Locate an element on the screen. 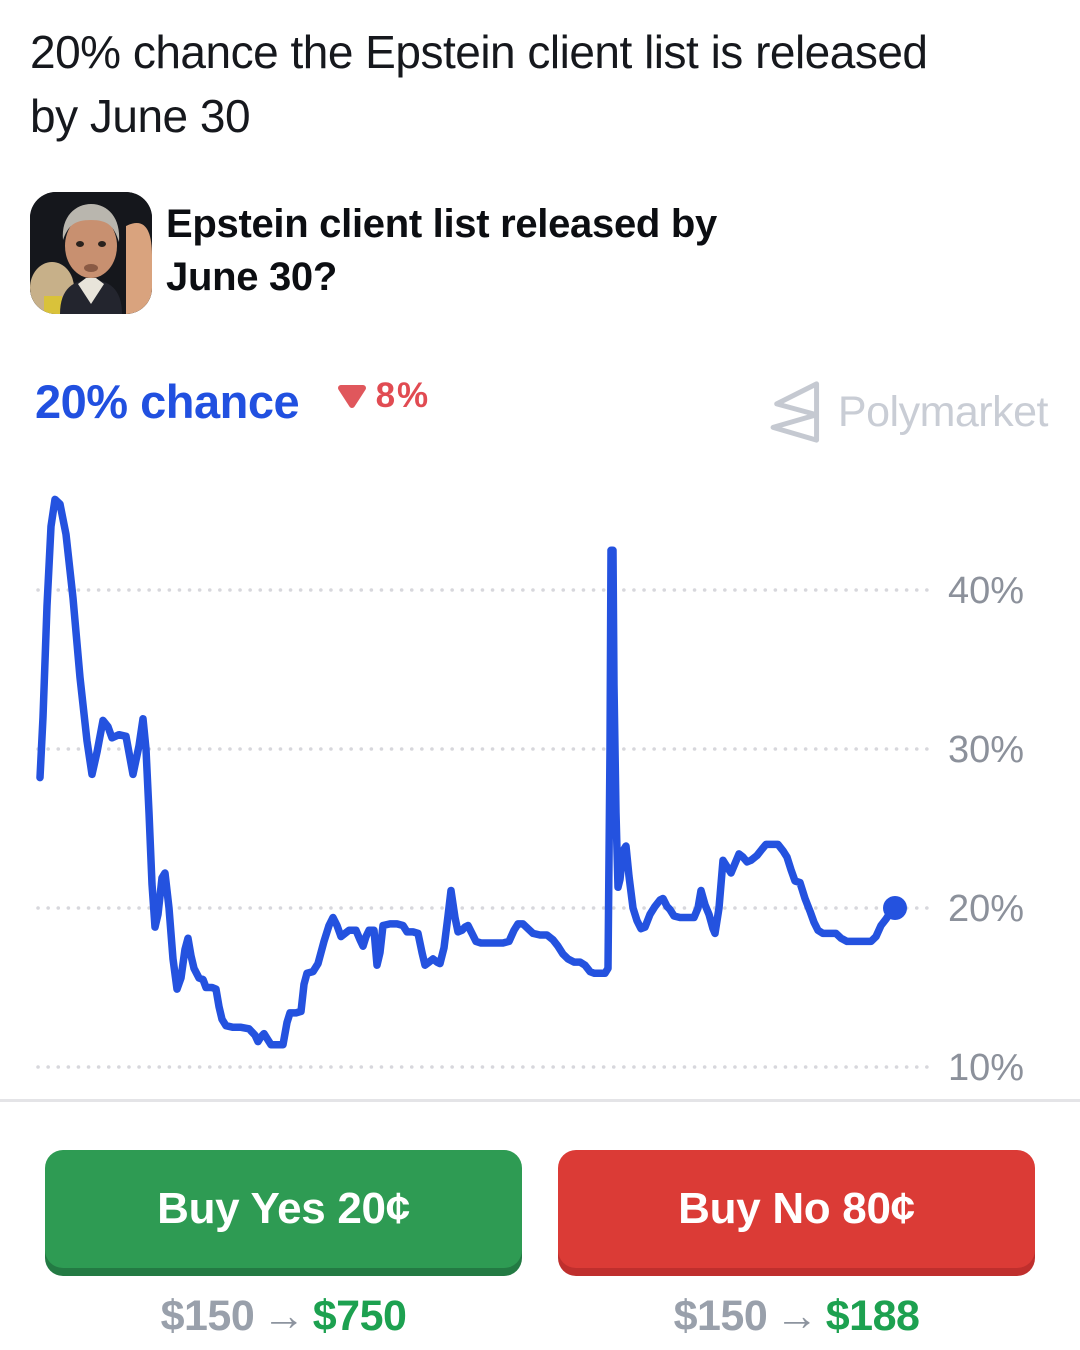  polymarket-icon is located at coordinates (794, 412).